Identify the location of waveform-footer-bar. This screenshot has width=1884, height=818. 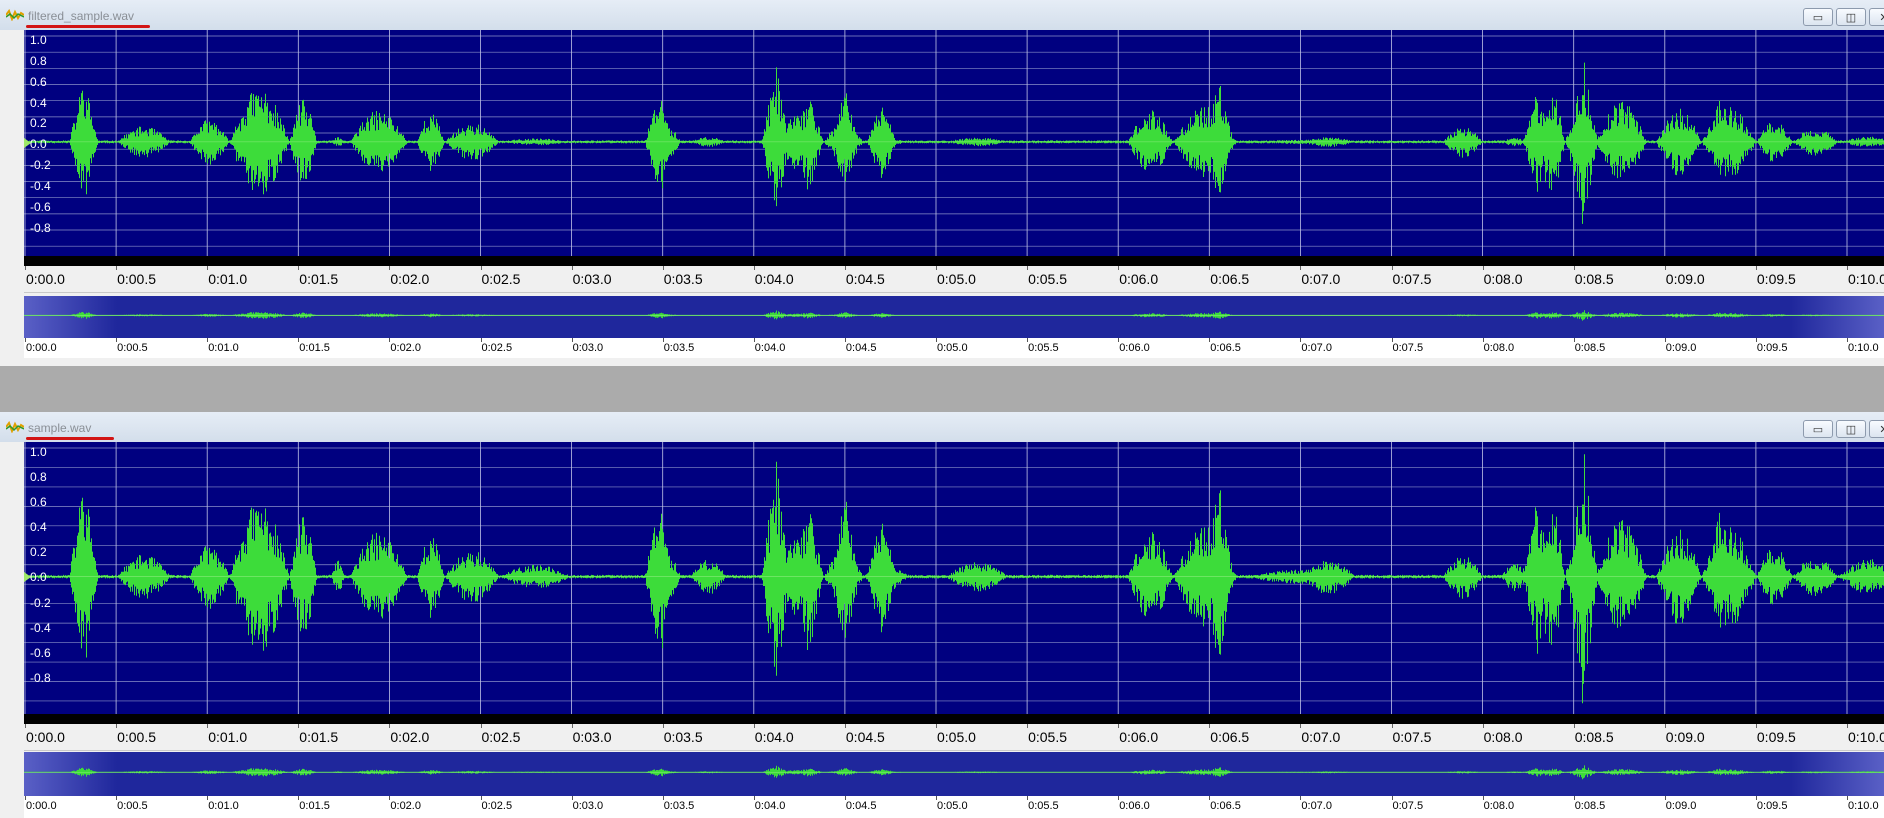
(954, 261).